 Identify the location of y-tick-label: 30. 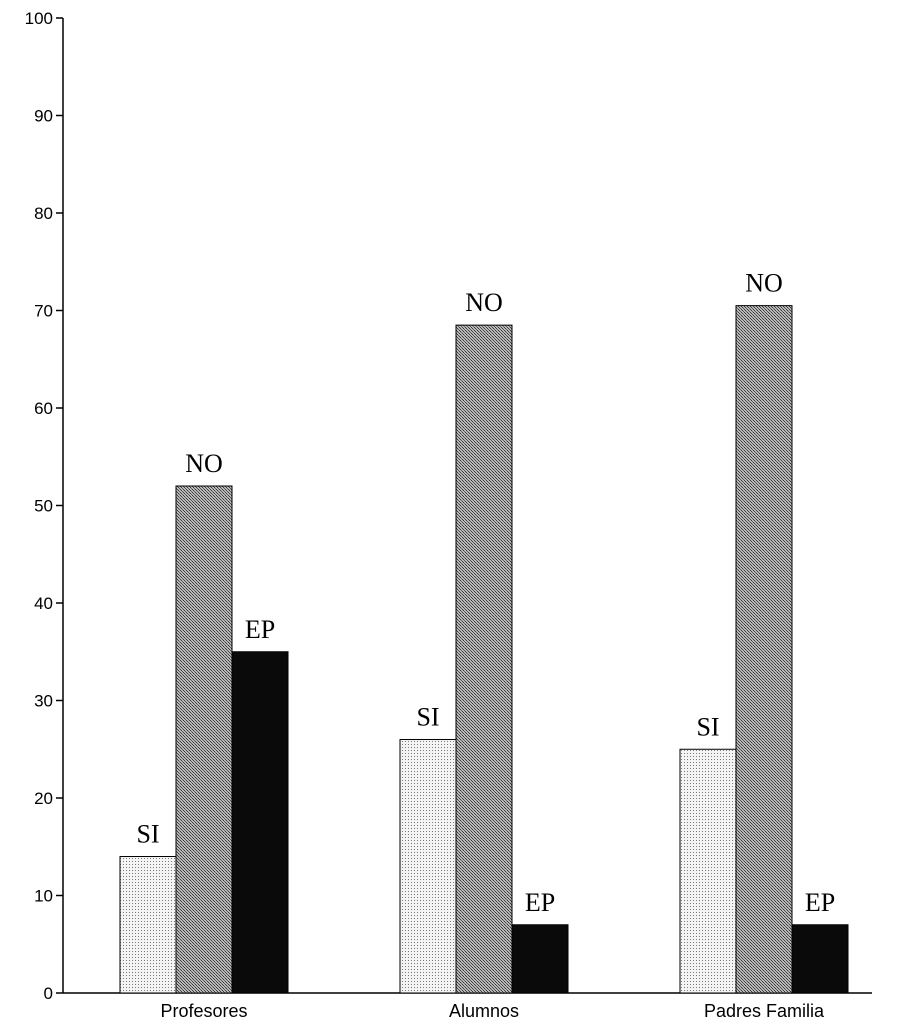
(43, 701).